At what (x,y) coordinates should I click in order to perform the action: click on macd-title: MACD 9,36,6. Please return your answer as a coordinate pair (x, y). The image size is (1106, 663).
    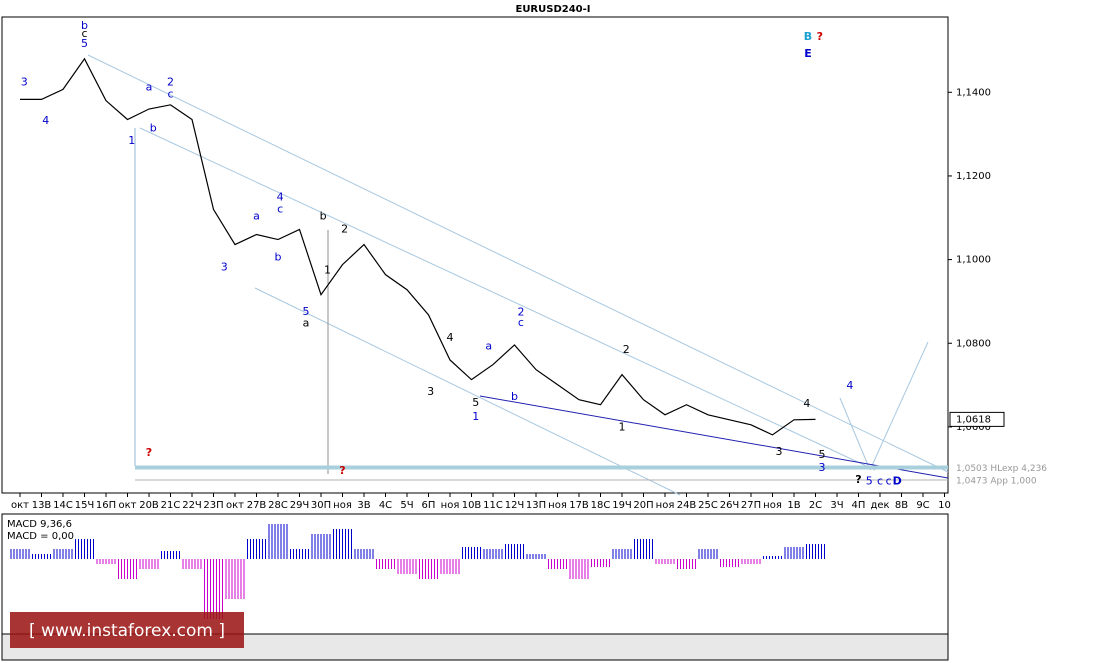
    Looking at the image, I should click on (39, 524).